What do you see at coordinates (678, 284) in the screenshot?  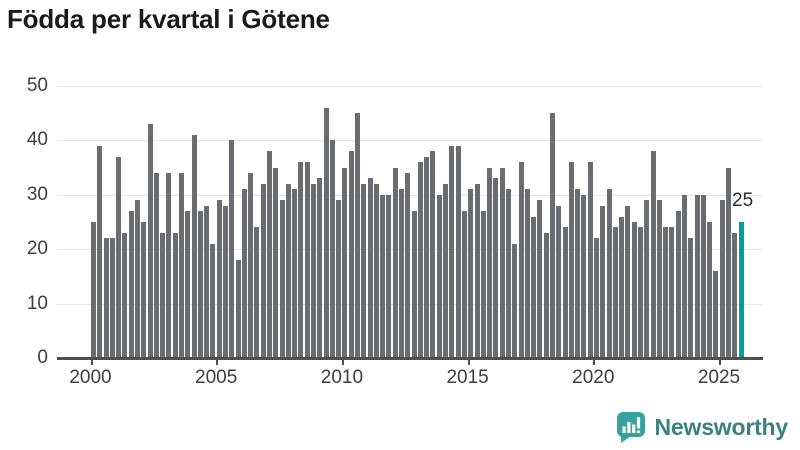 I see `bar-2023-q2` at bounding box center [678, 284].